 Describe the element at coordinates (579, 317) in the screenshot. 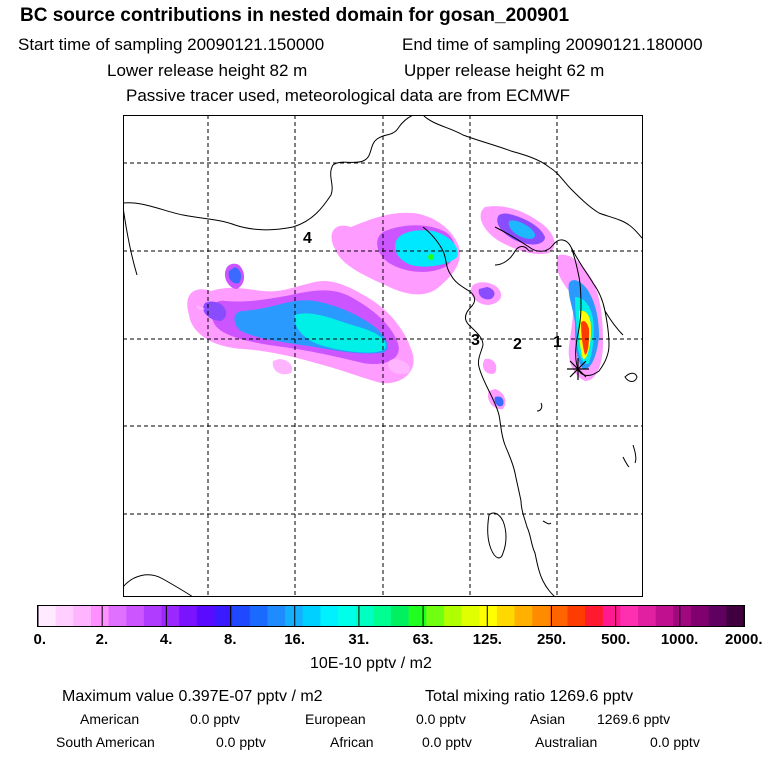

I see `plume-korea` at that location.